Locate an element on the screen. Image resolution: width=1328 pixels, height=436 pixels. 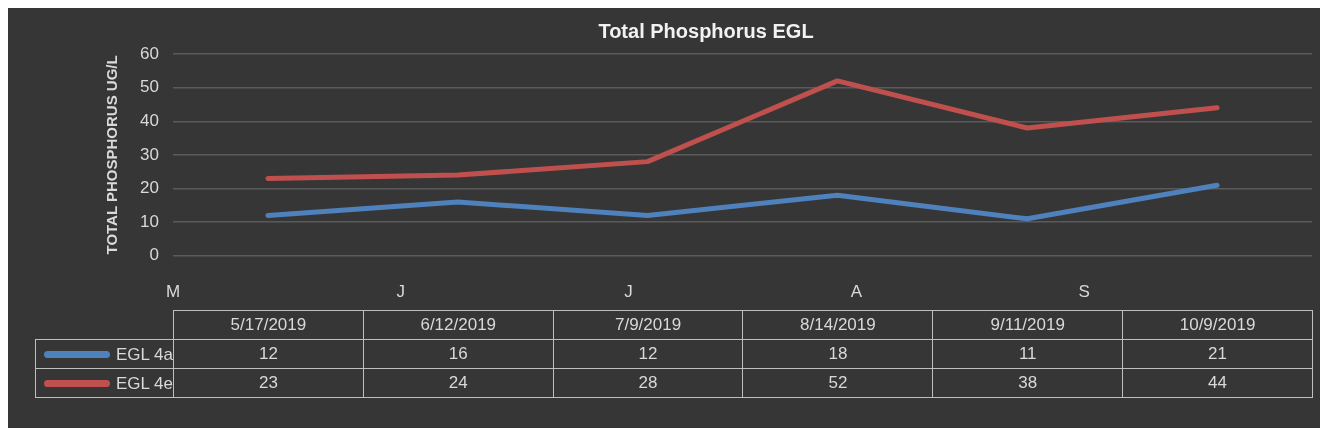
legend-label: EGL 4a is located at coordinates (145, 354).